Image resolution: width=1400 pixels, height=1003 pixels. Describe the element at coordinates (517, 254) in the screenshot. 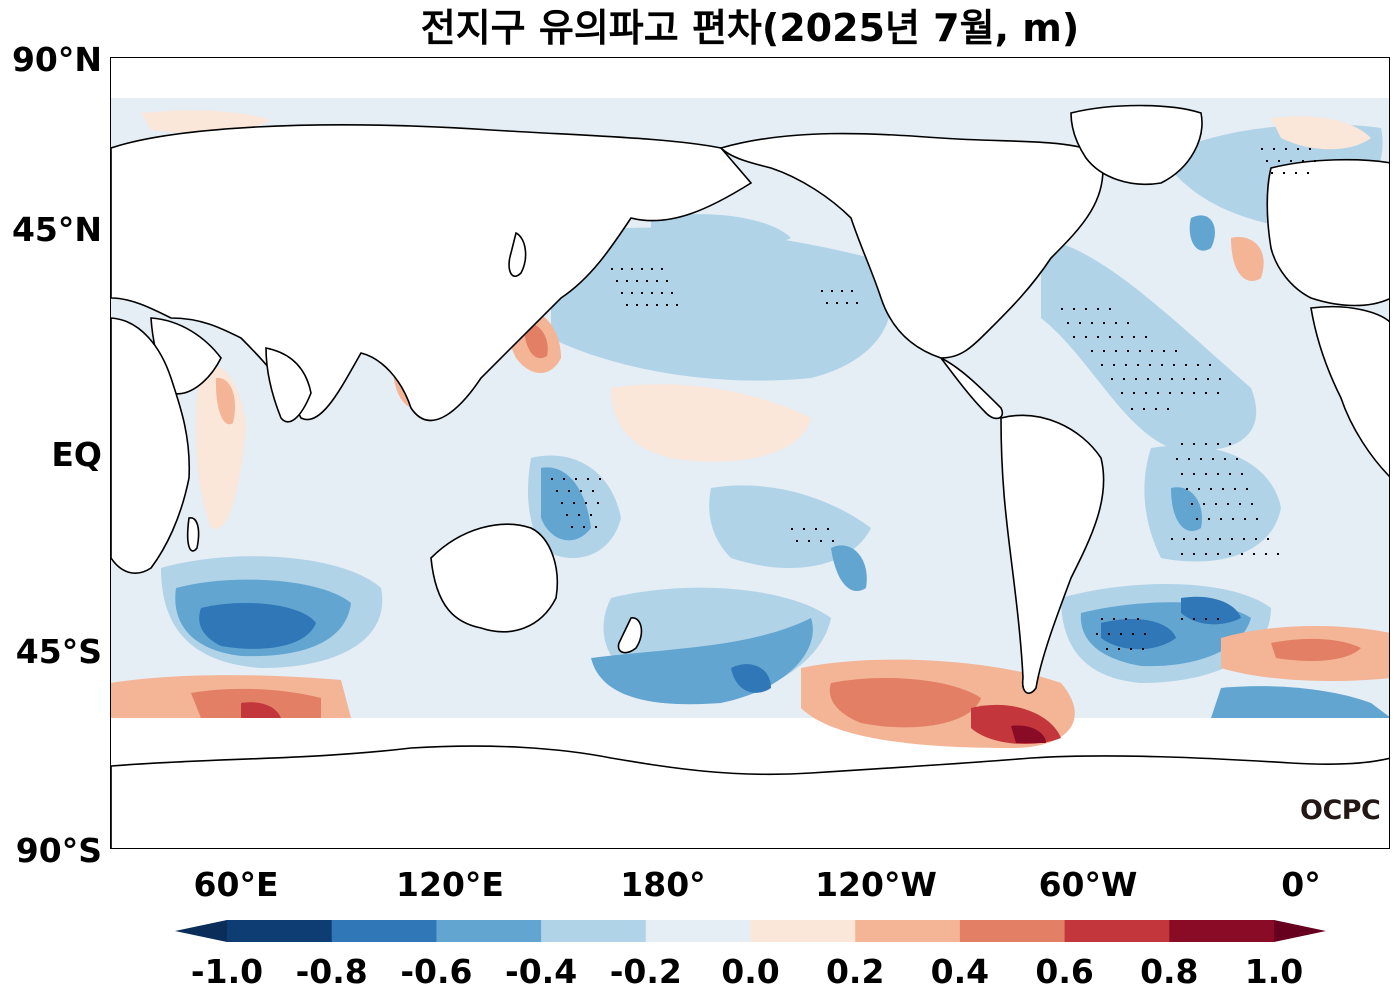

I see `japan-land` at that location.